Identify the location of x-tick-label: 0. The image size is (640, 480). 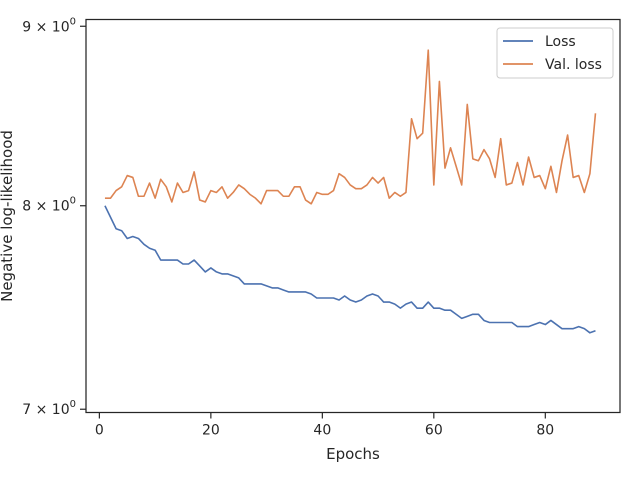
(99, 431).